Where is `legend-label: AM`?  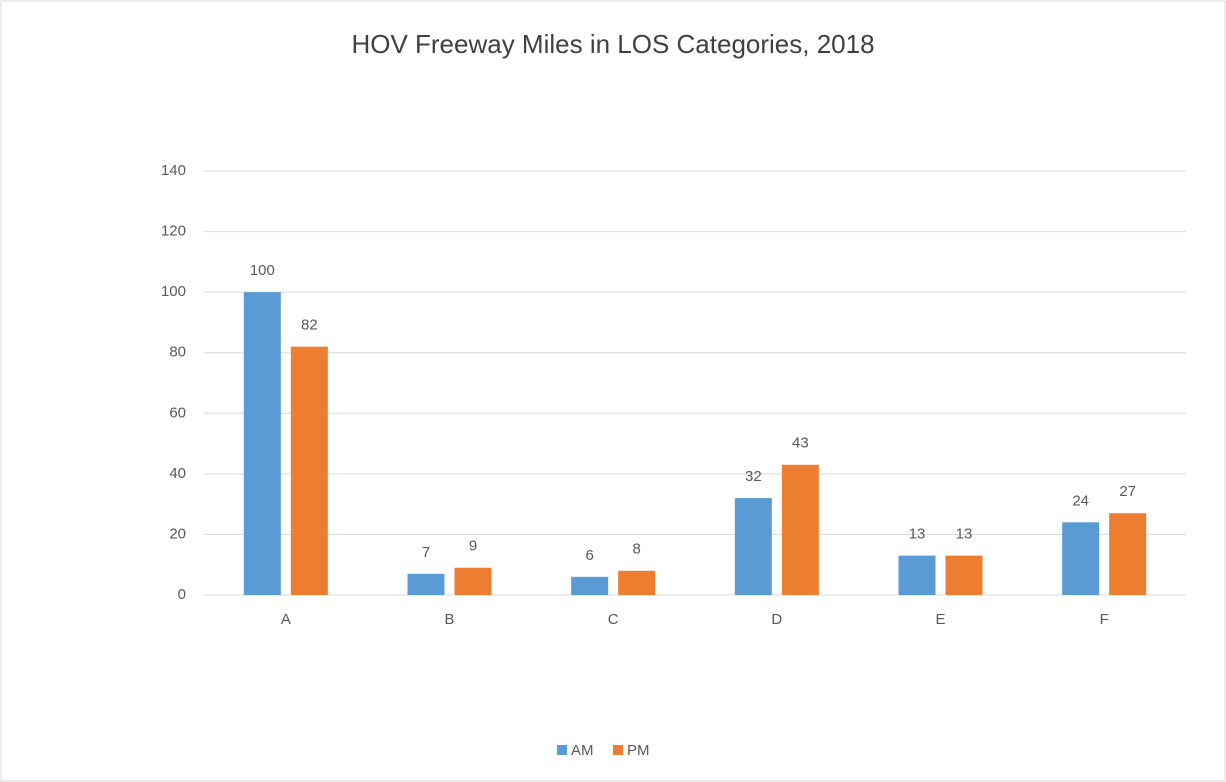
legend-label: AM is located at coordinates (582, 750).